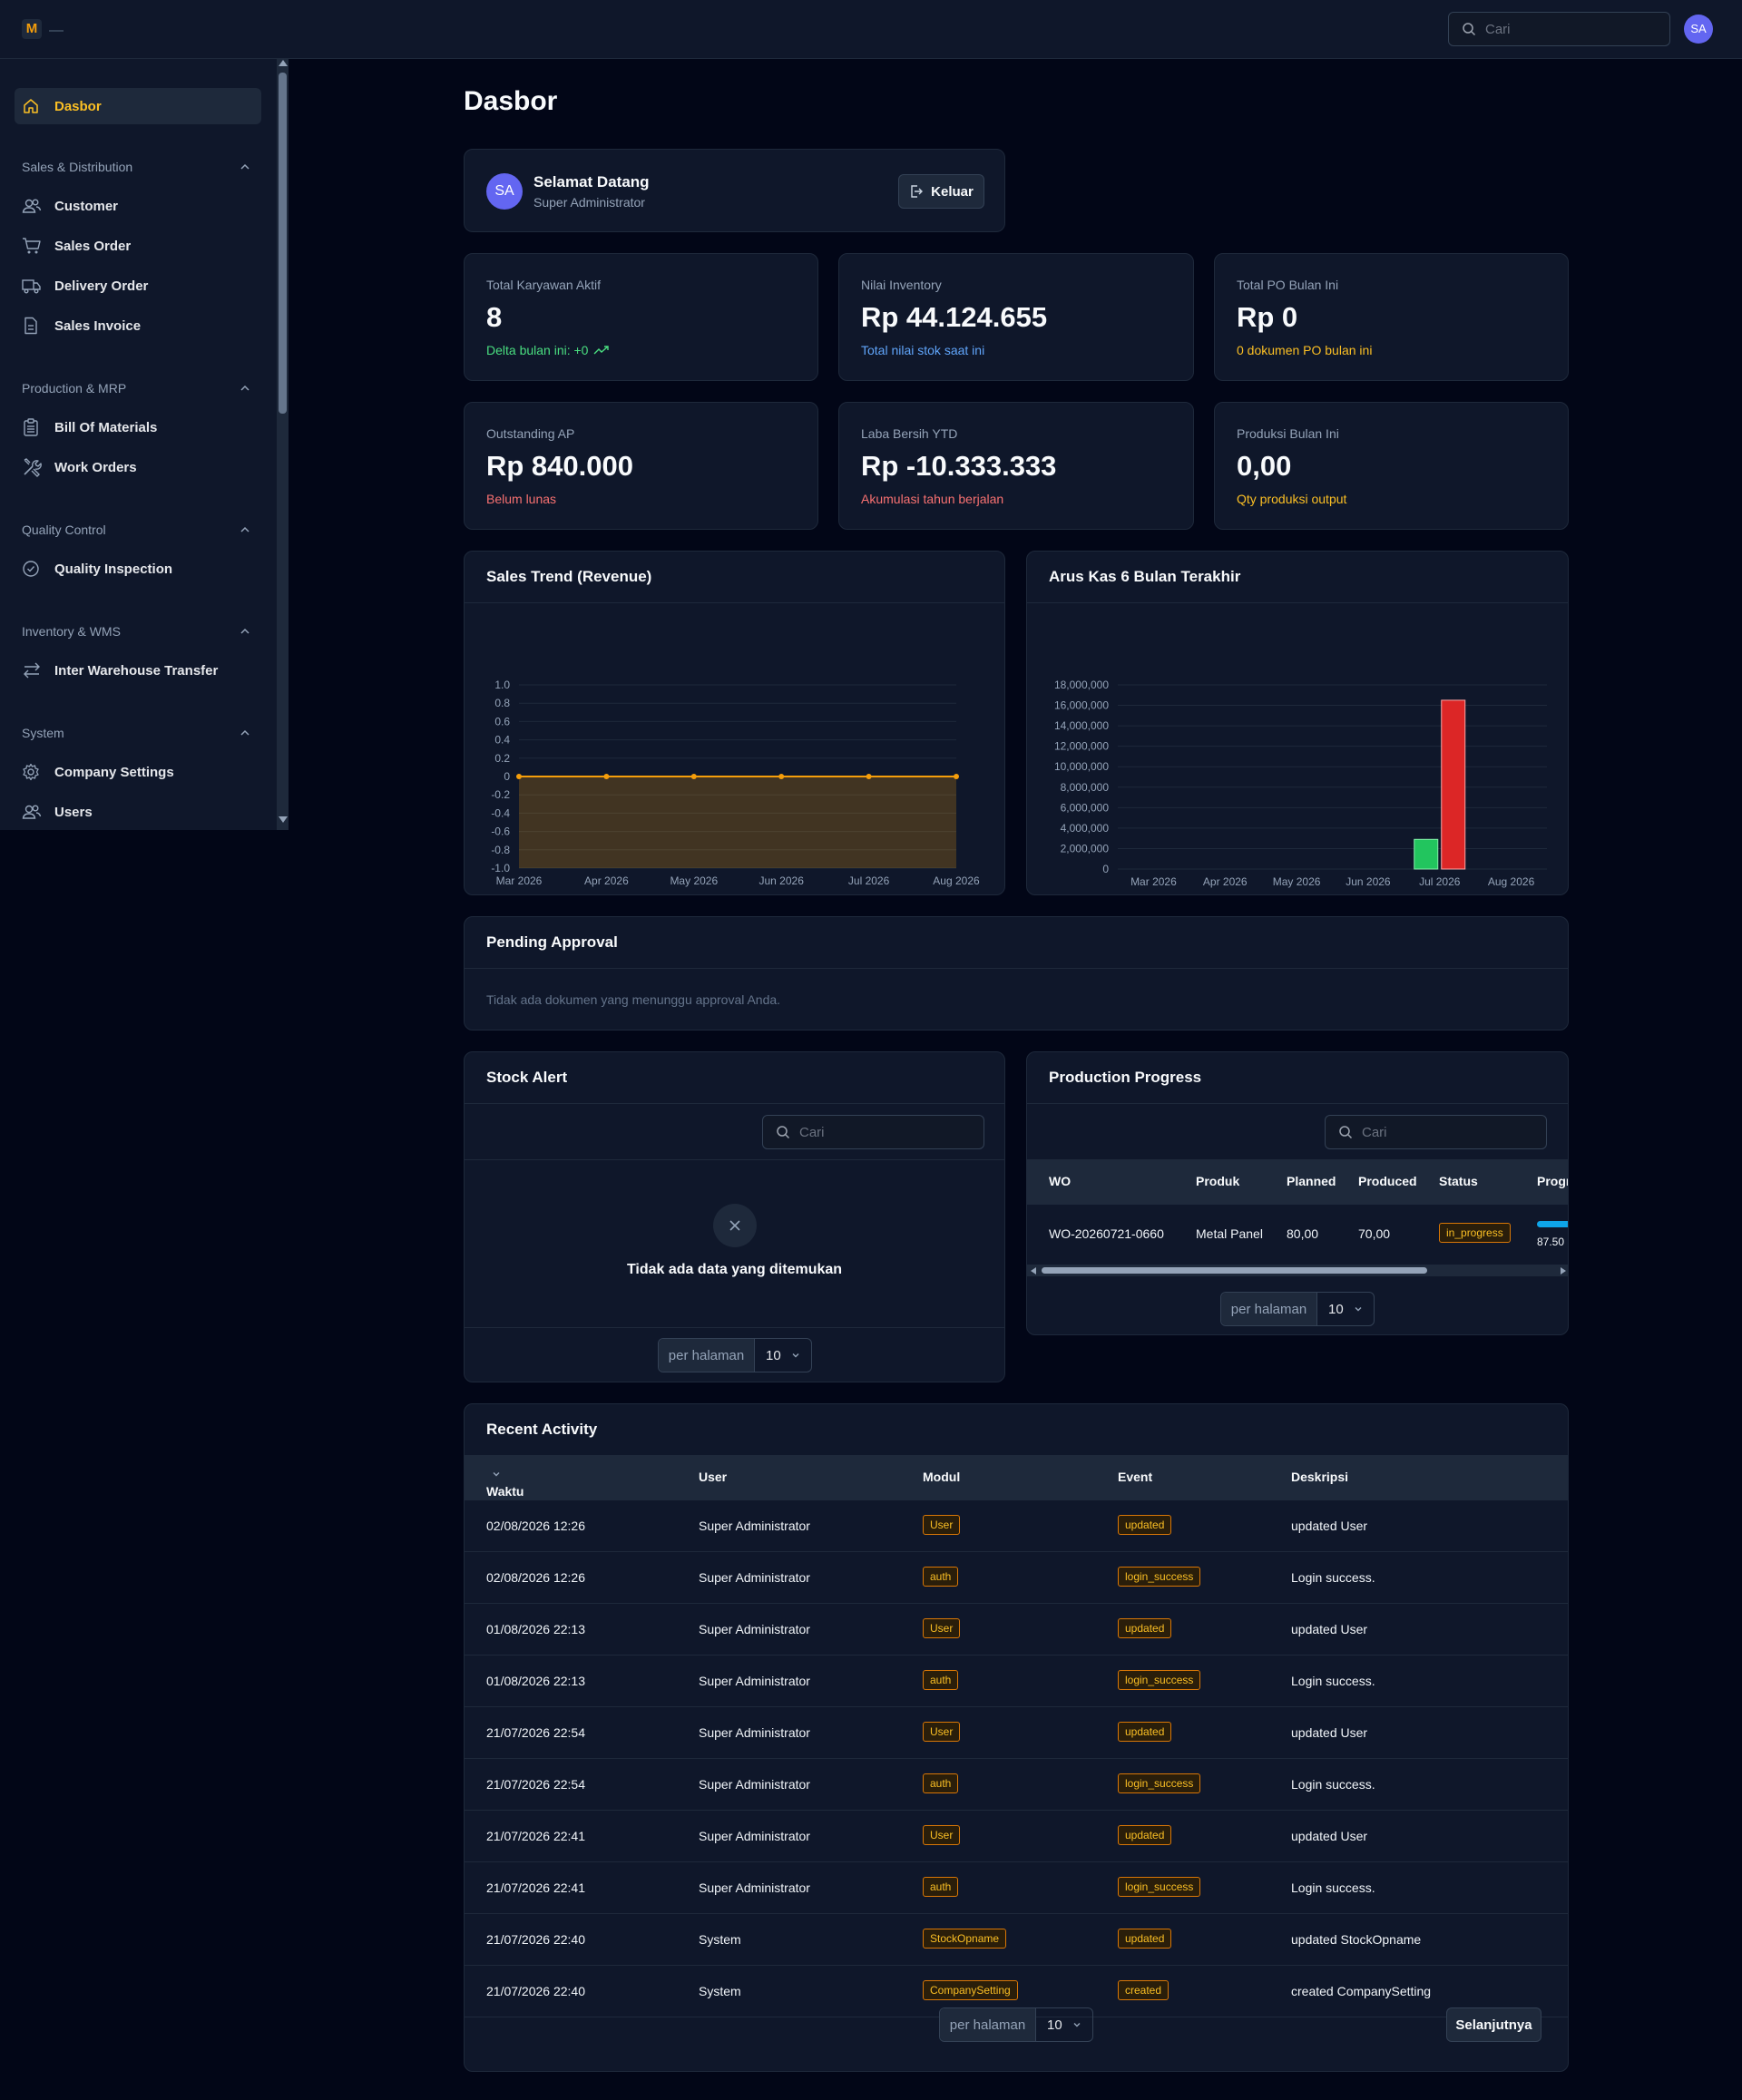 This screenshot has width=1742, height=2100. What do you see at coordinates (1387, 1181) in the screenshot?
I see `col-produced: Produced` at bounding box center [1387, 1181].